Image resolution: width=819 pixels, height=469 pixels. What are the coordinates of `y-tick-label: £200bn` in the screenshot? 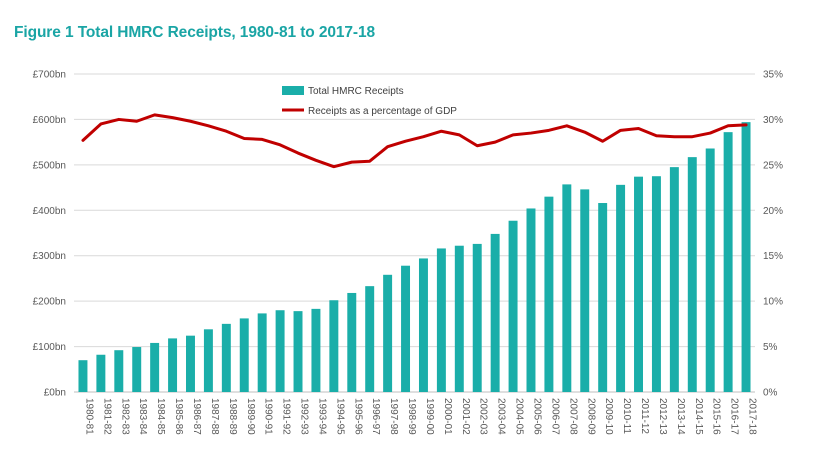 It's located at (49, 302).